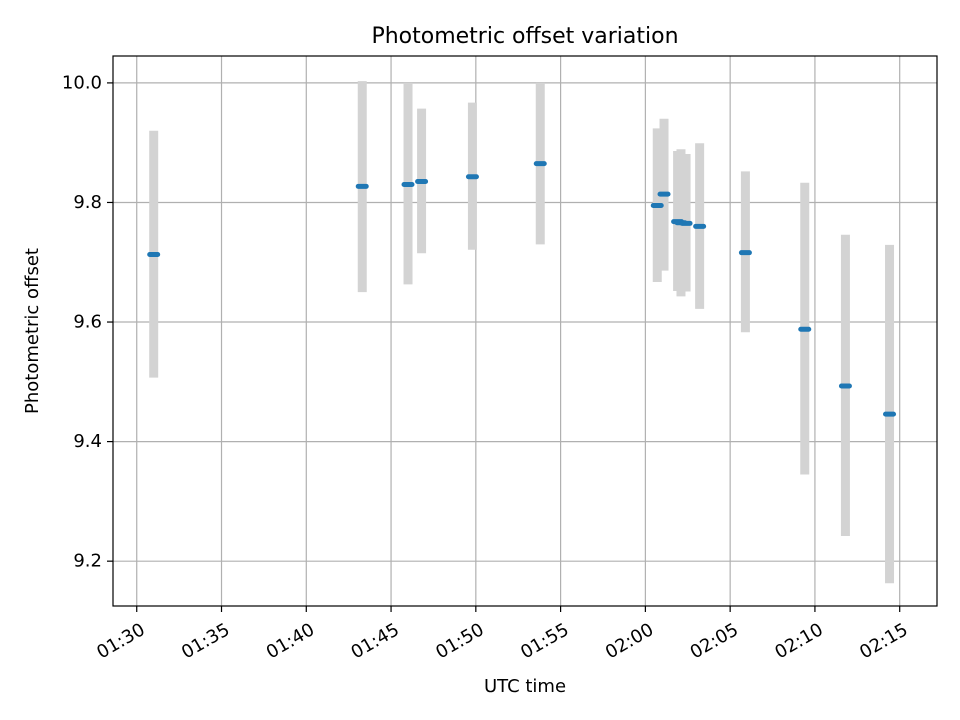  Describe the element at coordinates (525, 686) in the screenshot. I see `x-axis-title: UTC time` at that location.